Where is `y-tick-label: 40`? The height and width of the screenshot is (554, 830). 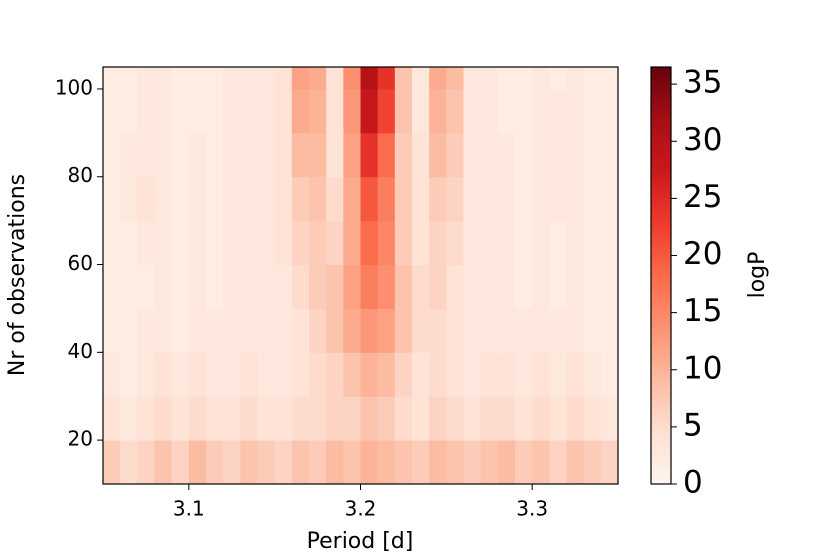
y-tick-label: 40 is located at coordinates (80, 351).